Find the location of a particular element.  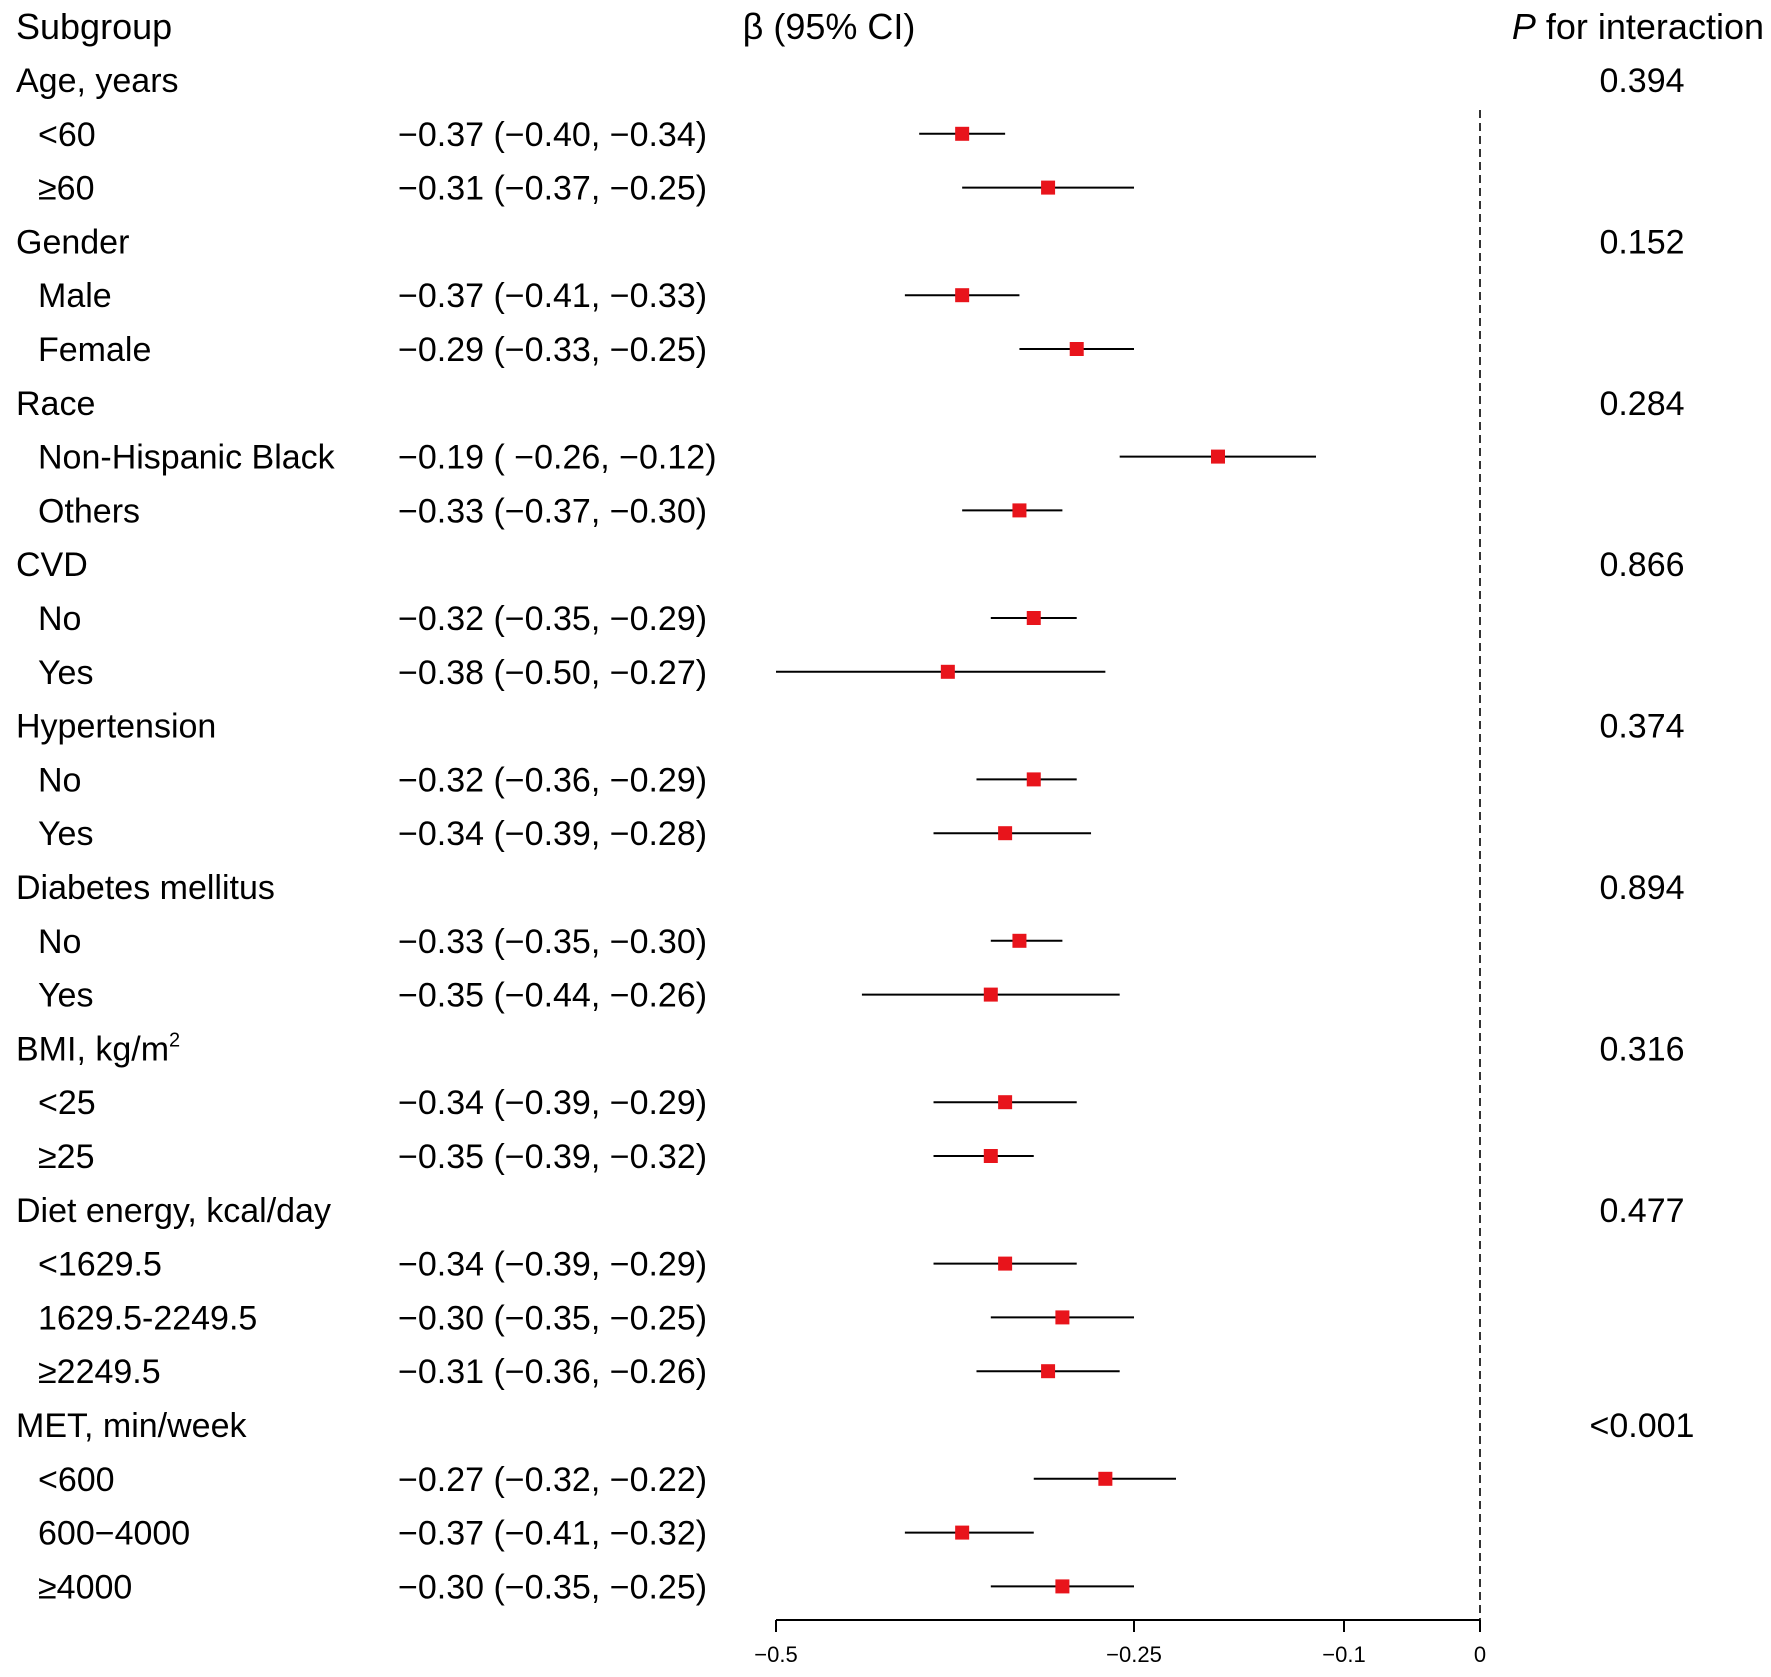

subgroup-label-6-1: ≥25 is located at coordinates (66, 1157).